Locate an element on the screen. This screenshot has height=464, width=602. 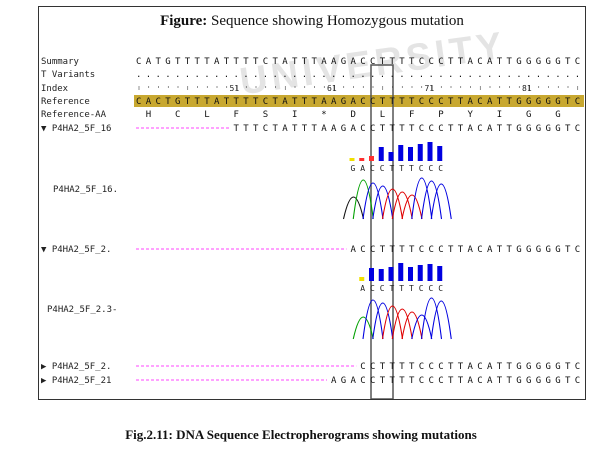
reference-base: A is located at coordinates (490, 102).